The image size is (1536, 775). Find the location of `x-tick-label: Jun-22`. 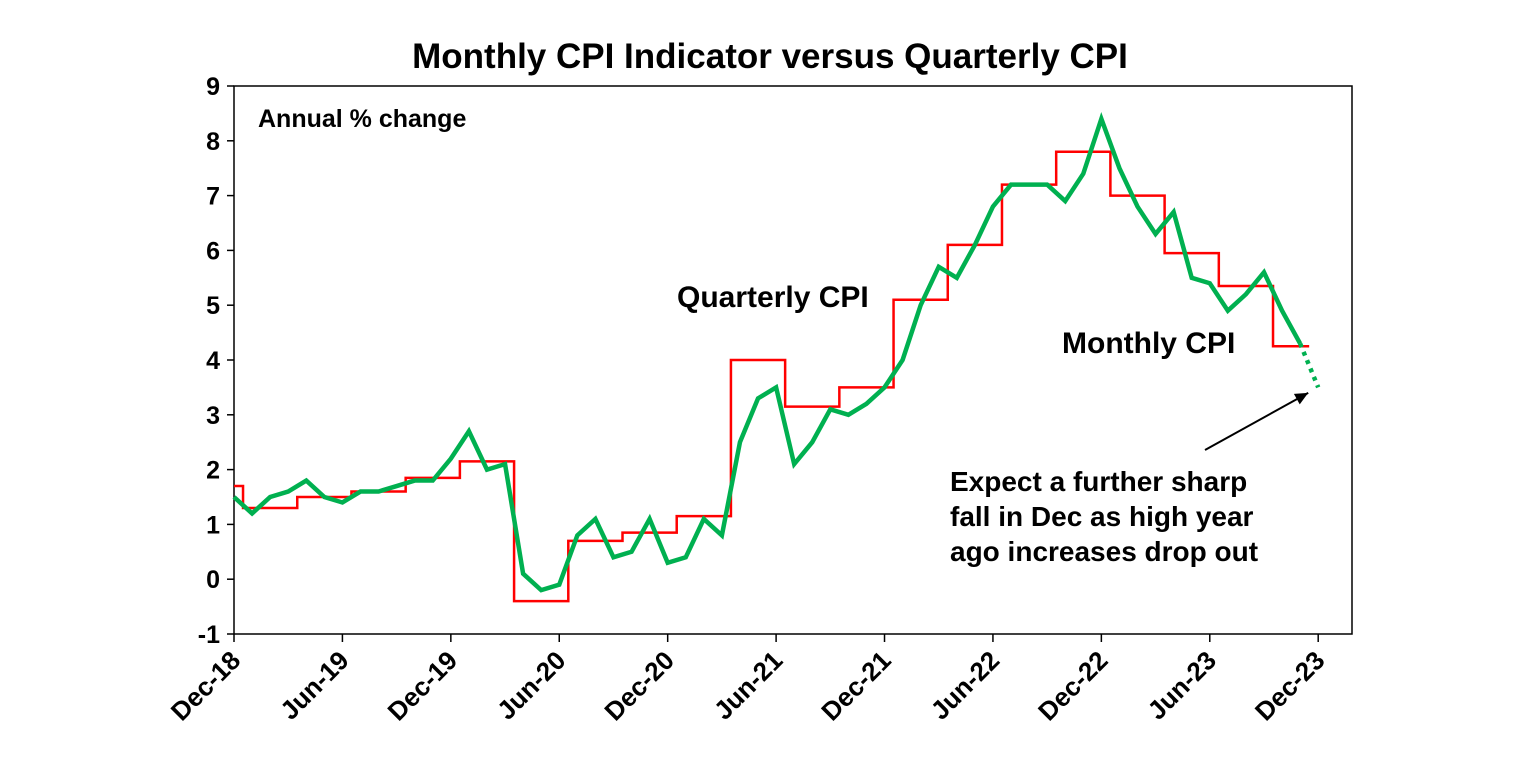

x-tick-label: Jun-22 is located at coordinates (965, 685).